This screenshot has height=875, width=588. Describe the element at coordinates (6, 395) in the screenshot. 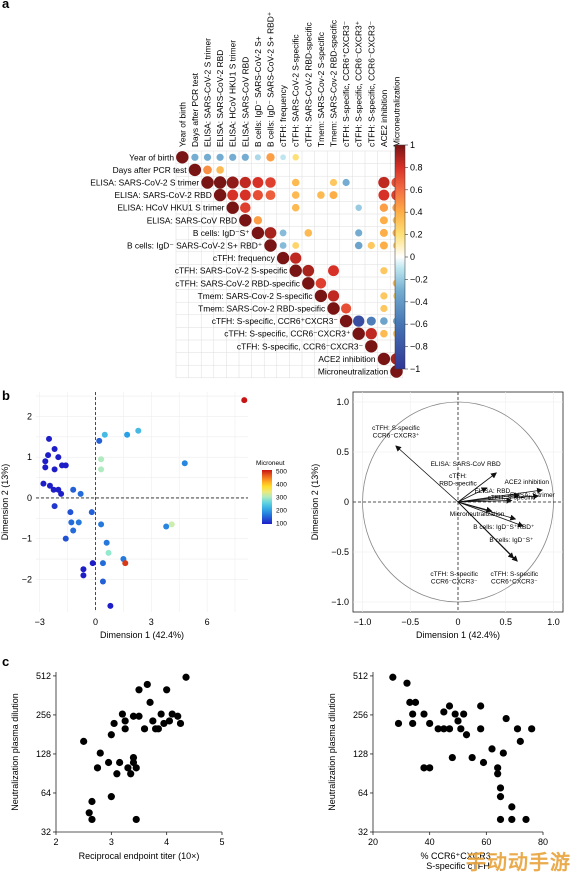

I see `panel-label-b: b` at that location.